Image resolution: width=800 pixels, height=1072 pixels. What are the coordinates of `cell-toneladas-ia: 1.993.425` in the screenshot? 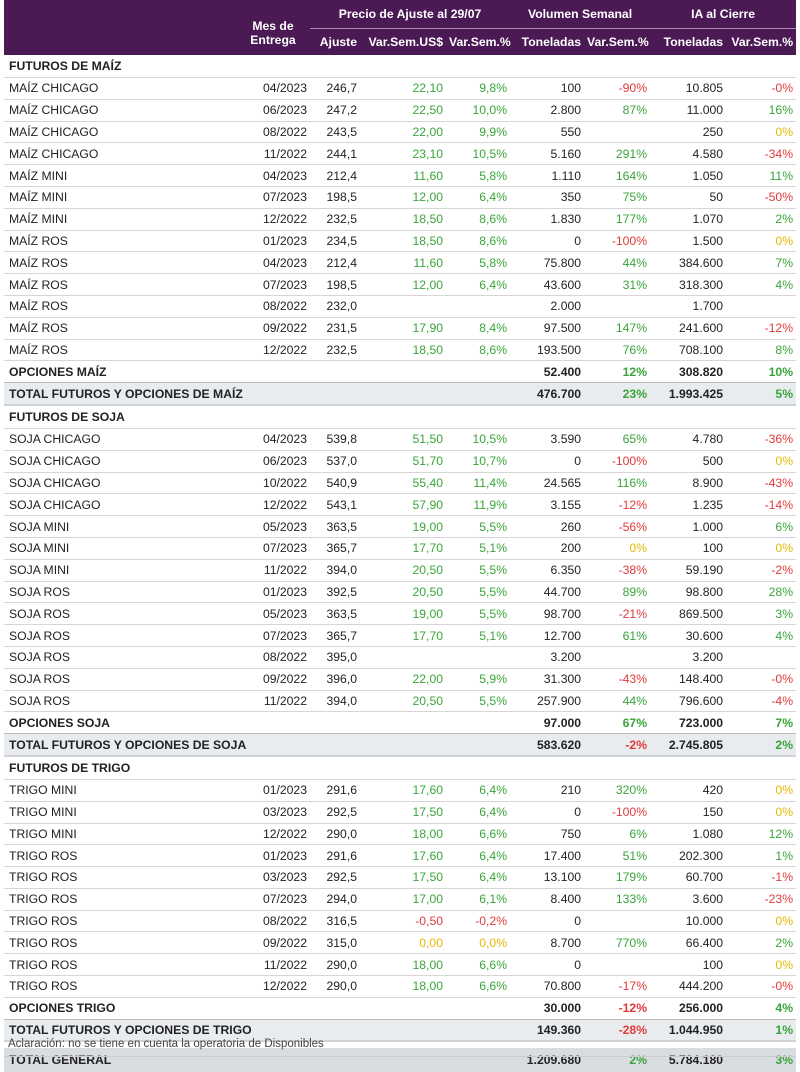 It's located at (688, 394).